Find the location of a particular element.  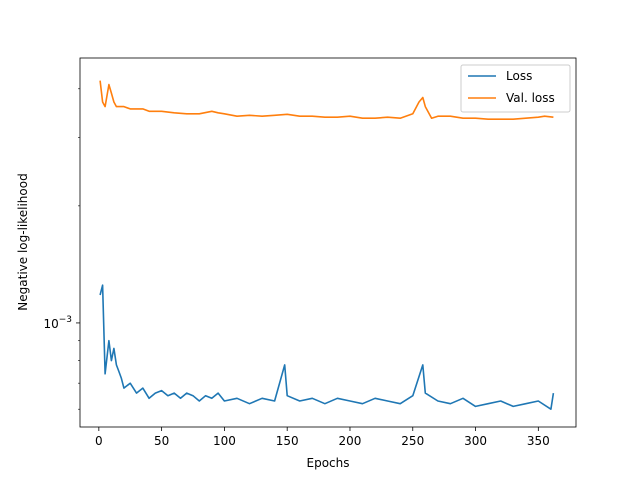

x-tick-label: 50 is located at coordinates (161, 441).